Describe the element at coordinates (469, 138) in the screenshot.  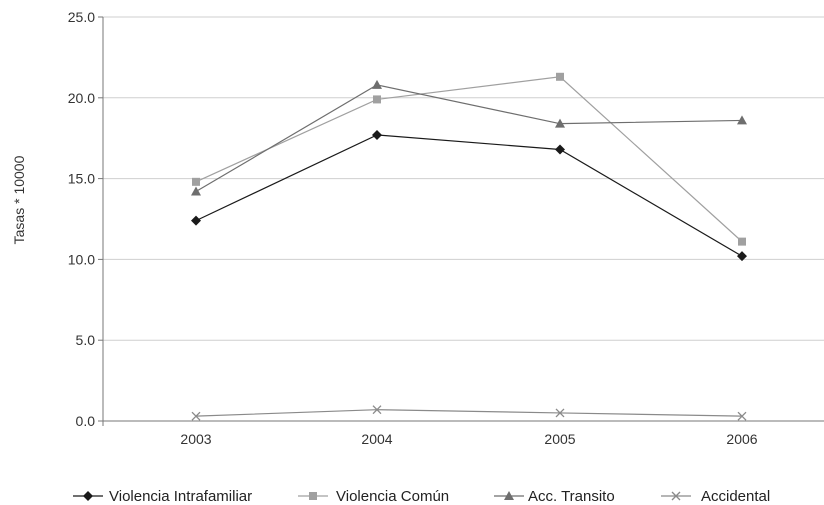
I see `series-line-acc-transito` at that location.